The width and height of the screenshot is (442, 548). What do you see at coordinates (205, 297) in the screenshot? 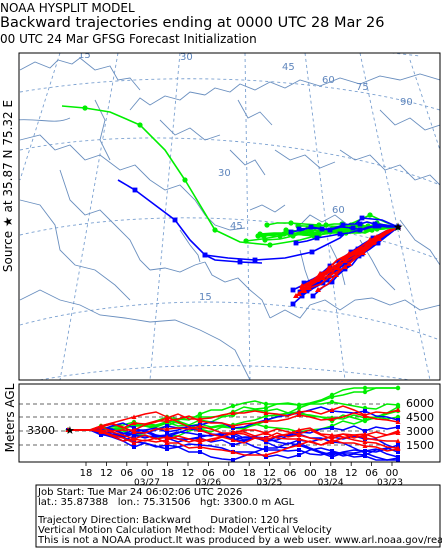
I see `grid-label: 15` at bounding box center [205, 297].